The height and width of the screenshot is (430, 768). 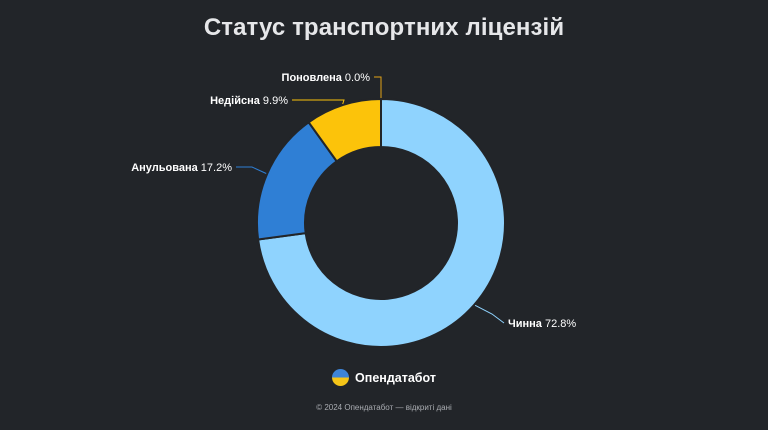 I want to click on brand: Опендатабот, so click(x=384, y=377).